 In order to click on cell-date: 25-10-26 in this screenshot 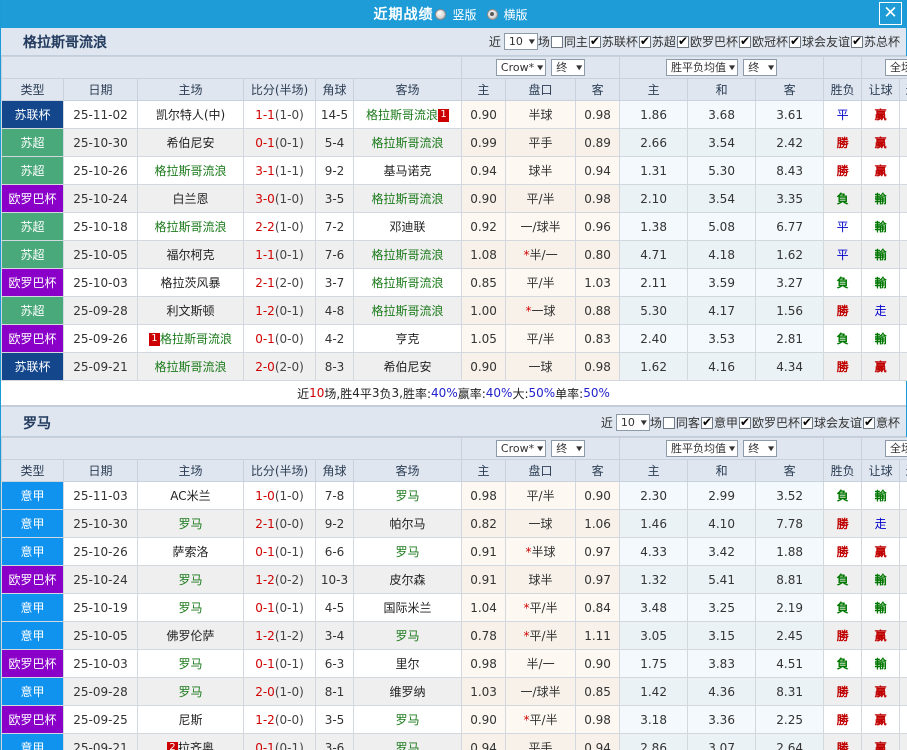, I will do `click(100, 551)`.